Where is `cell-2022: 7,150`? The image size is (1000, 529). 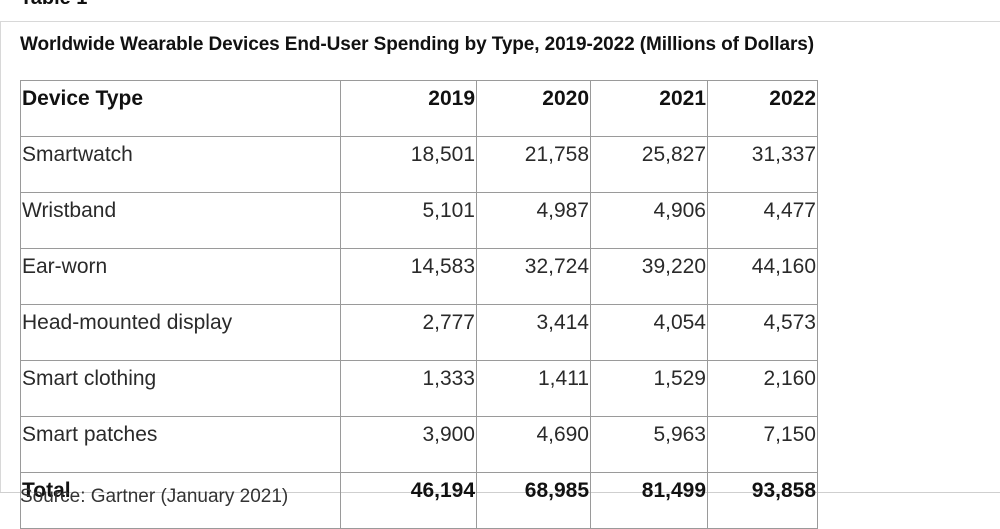 cell-2022: 7,150 is located at coordinates (762, 444).